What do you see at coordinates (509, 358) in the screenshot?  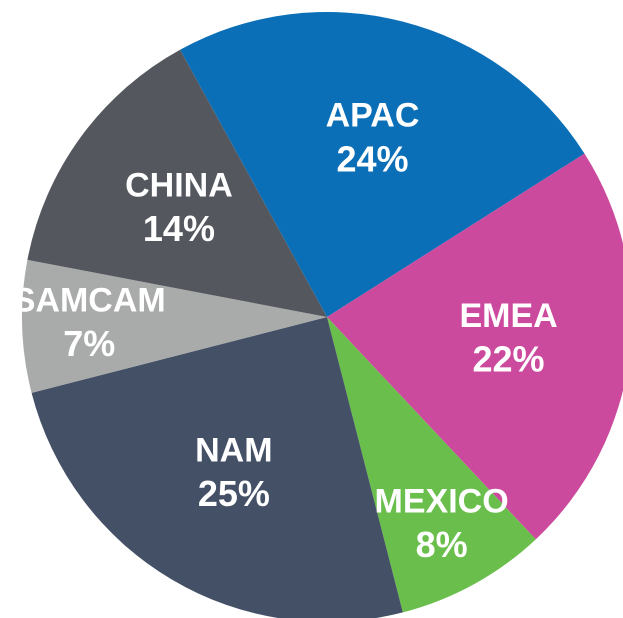 I see `slice-value-label: 22%` at bounding box center [509, 358].